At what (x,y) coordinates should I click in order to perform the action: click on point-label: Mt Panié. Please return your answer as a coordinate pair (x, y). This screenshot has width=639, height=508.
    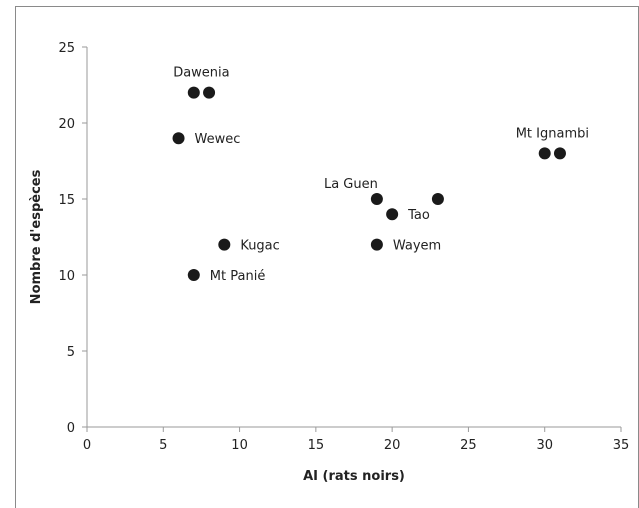
    Looking at the image, I should click on (238, 276).